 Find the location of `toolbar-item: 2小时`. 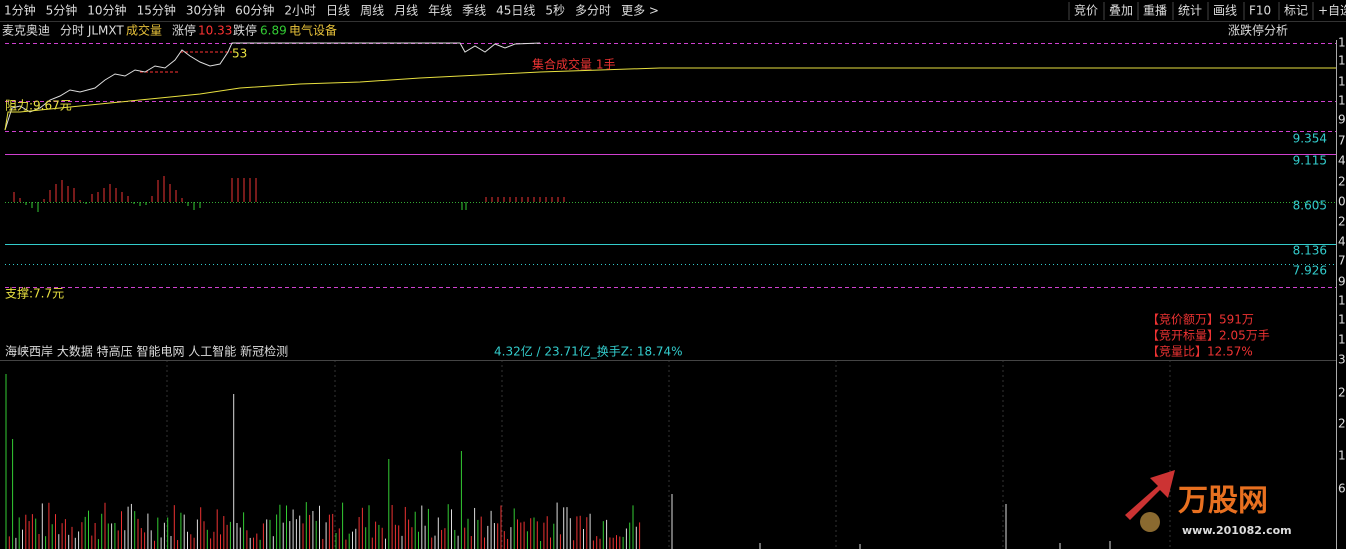

toolbar-item: 2小时 is located at coordinates (300, 11).